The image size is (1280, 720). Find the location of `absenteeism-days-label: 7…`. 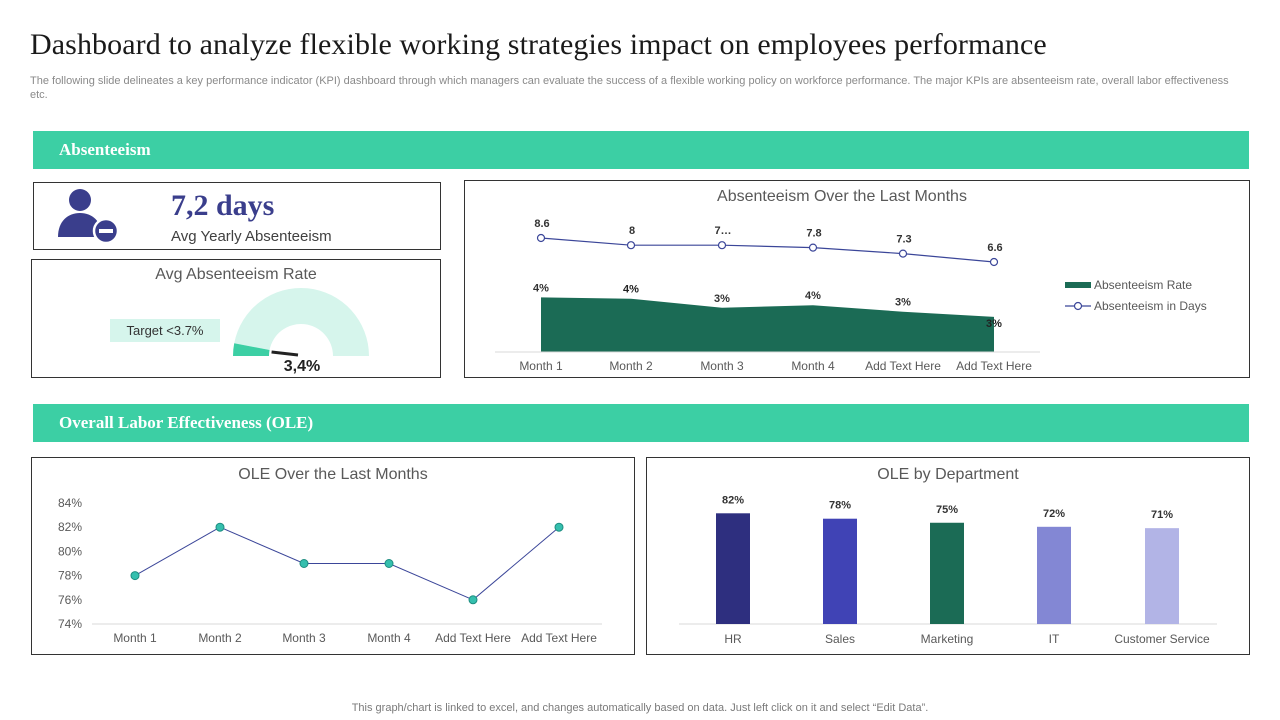

absenteeism-days-label: 7… is located at coordinates (722, 231).